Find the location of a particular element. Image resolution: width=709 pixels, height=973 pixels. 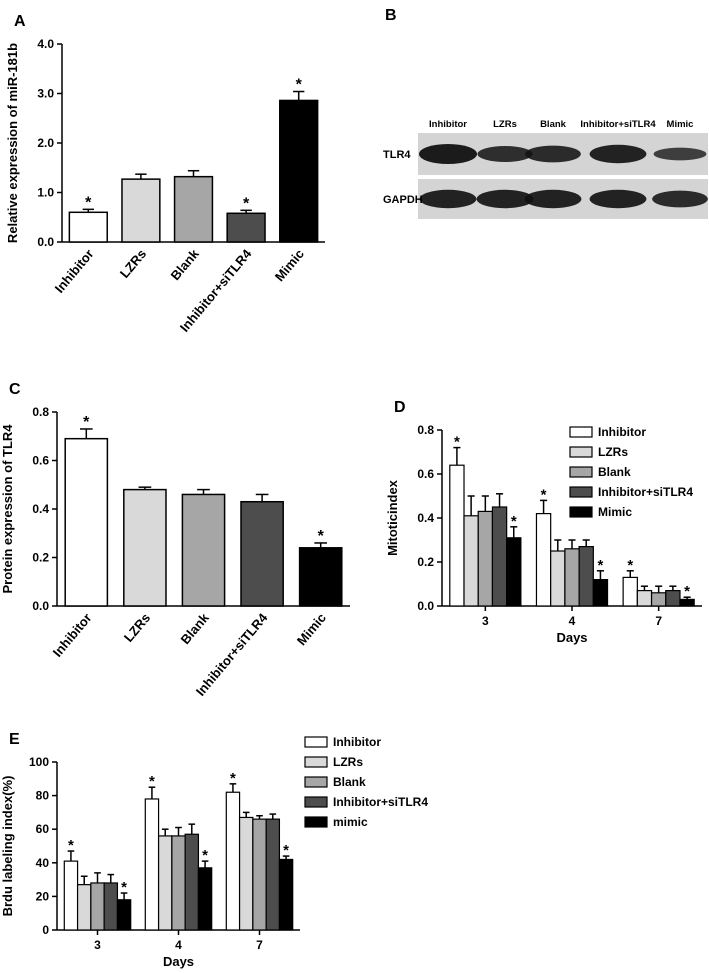

y-tick-label: 3.0 is located at coordinates (45, 94).